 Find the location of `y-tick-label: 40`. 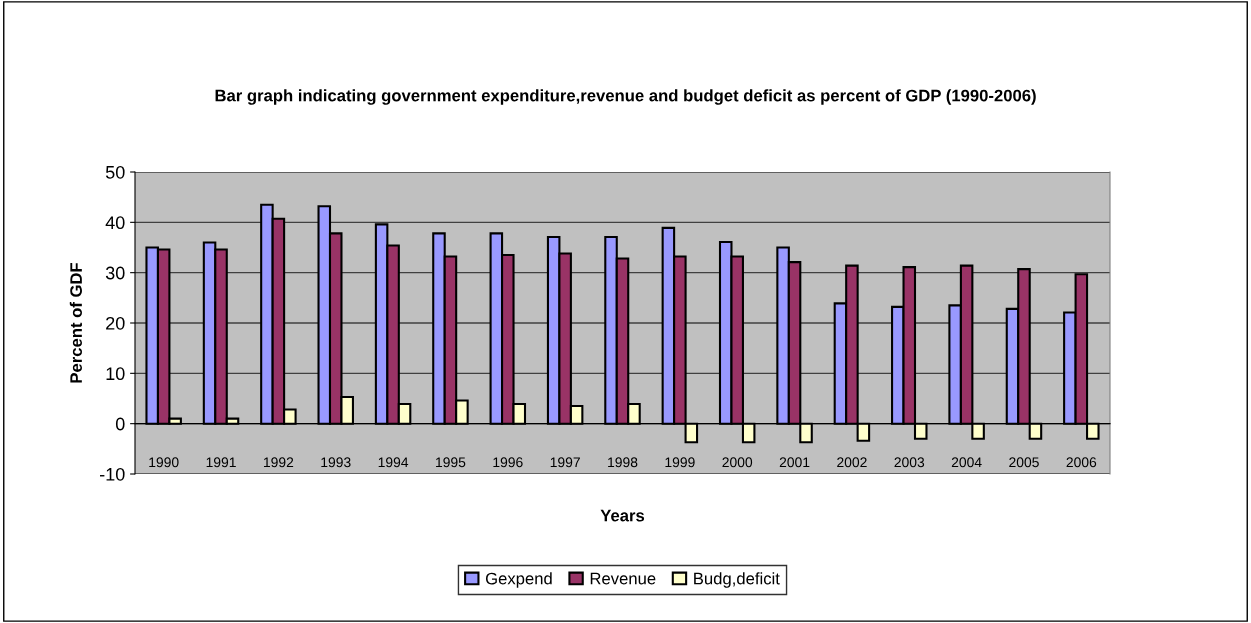

y-tick-label: 40 is located at coordinates (115, 223).